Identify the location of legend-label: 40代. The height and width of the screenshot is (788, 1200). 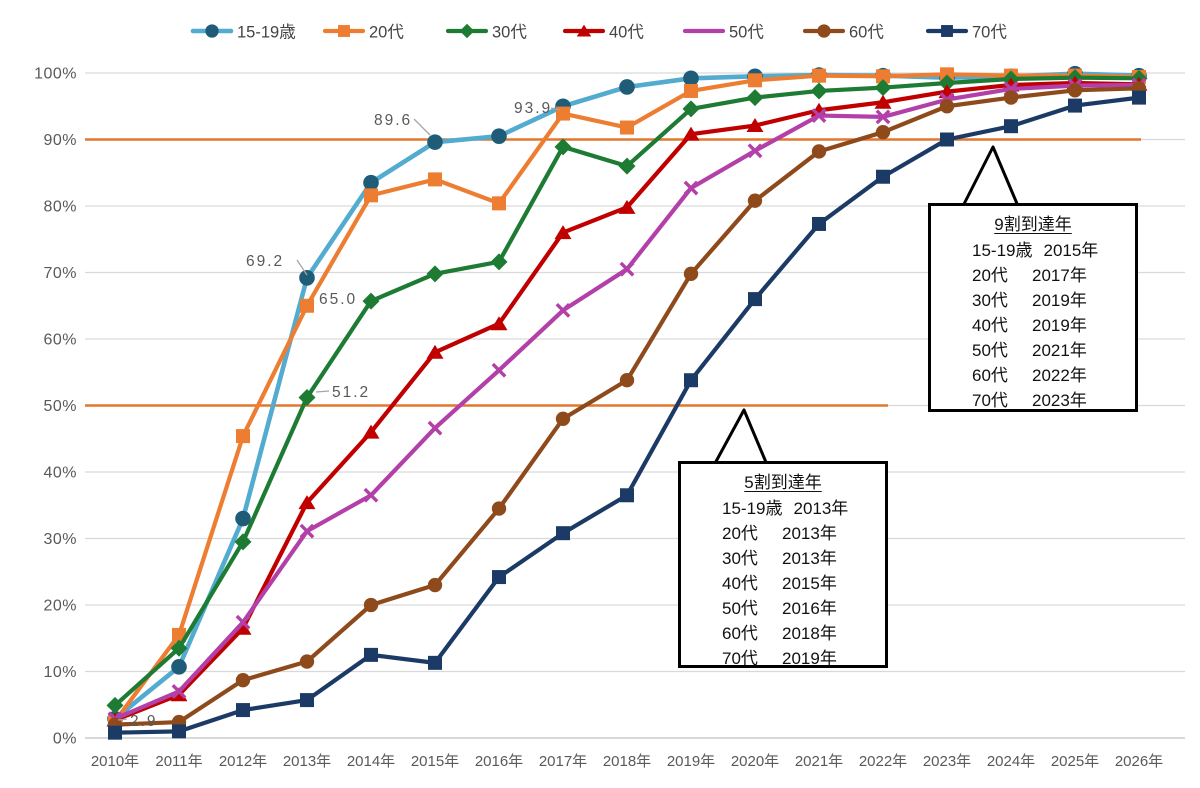
(626, 32).